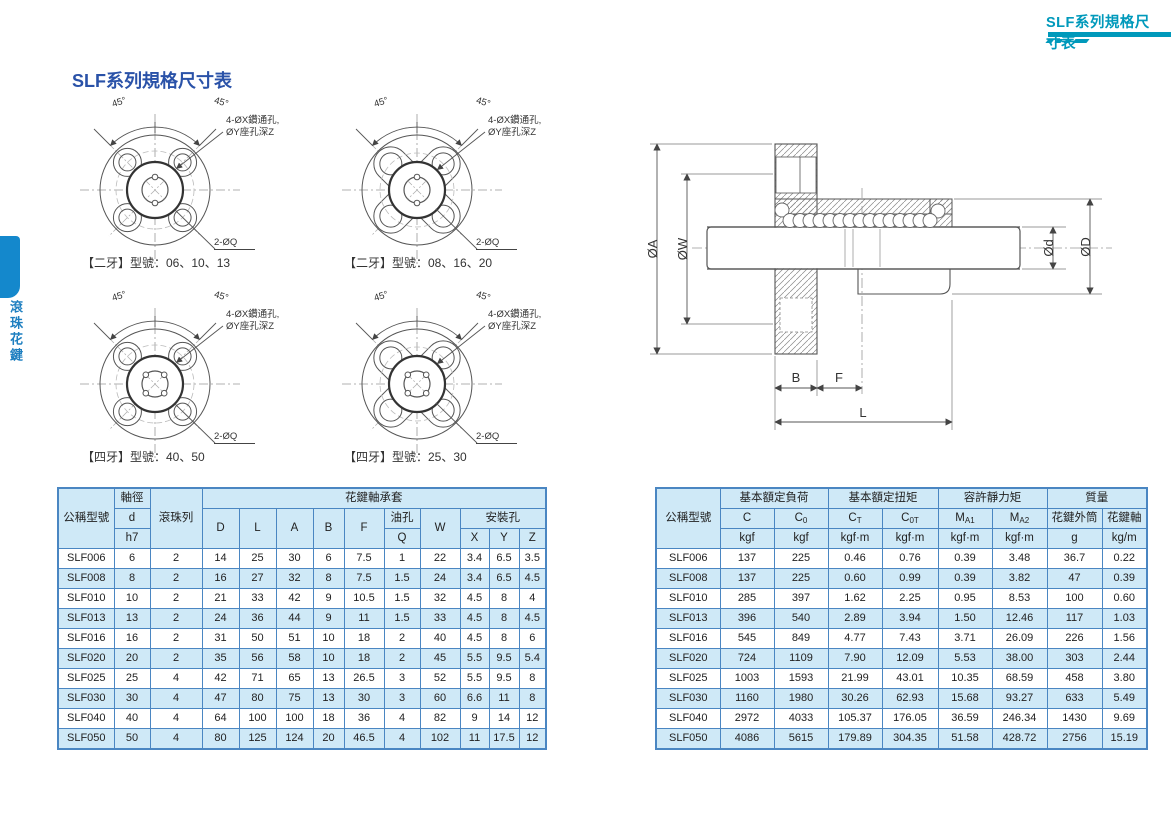 This screenshot has width=1171, height=831. Describe the element at coordinates (474, 658) in the screenshot. I see `value-cell: 5.5` at that location.